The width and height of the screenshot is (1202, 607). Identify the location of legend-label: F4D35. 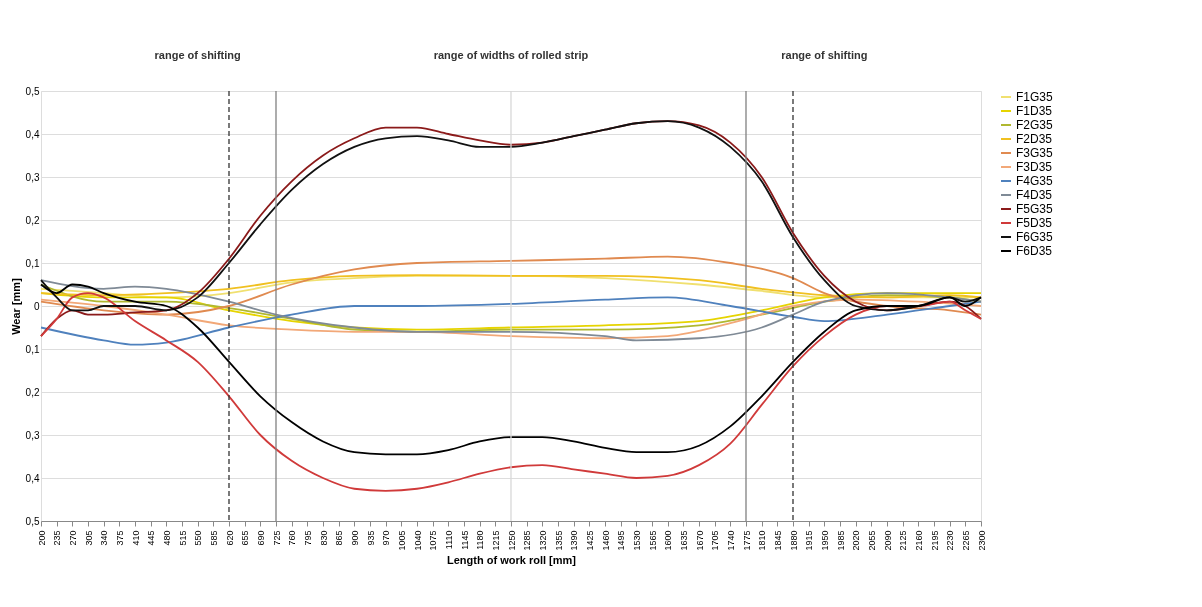
(1034, 195).